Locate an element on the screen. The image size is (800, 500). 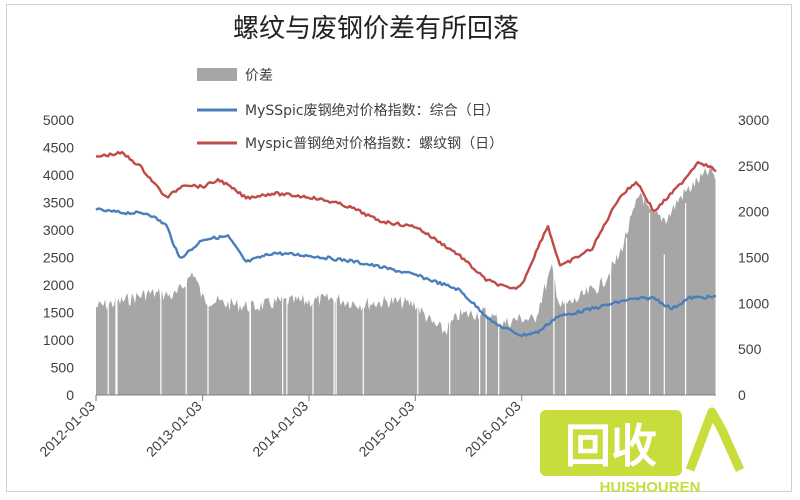
y-left-tick-label: 4500 is located at coordinates (58, 148).